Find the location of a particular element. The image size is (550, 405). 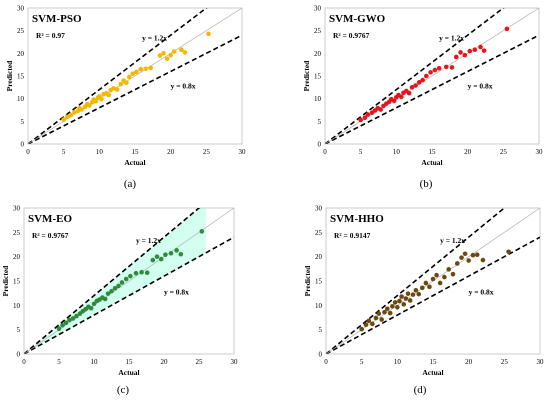

caption-a: (a) is located at coordinates (130, 184).